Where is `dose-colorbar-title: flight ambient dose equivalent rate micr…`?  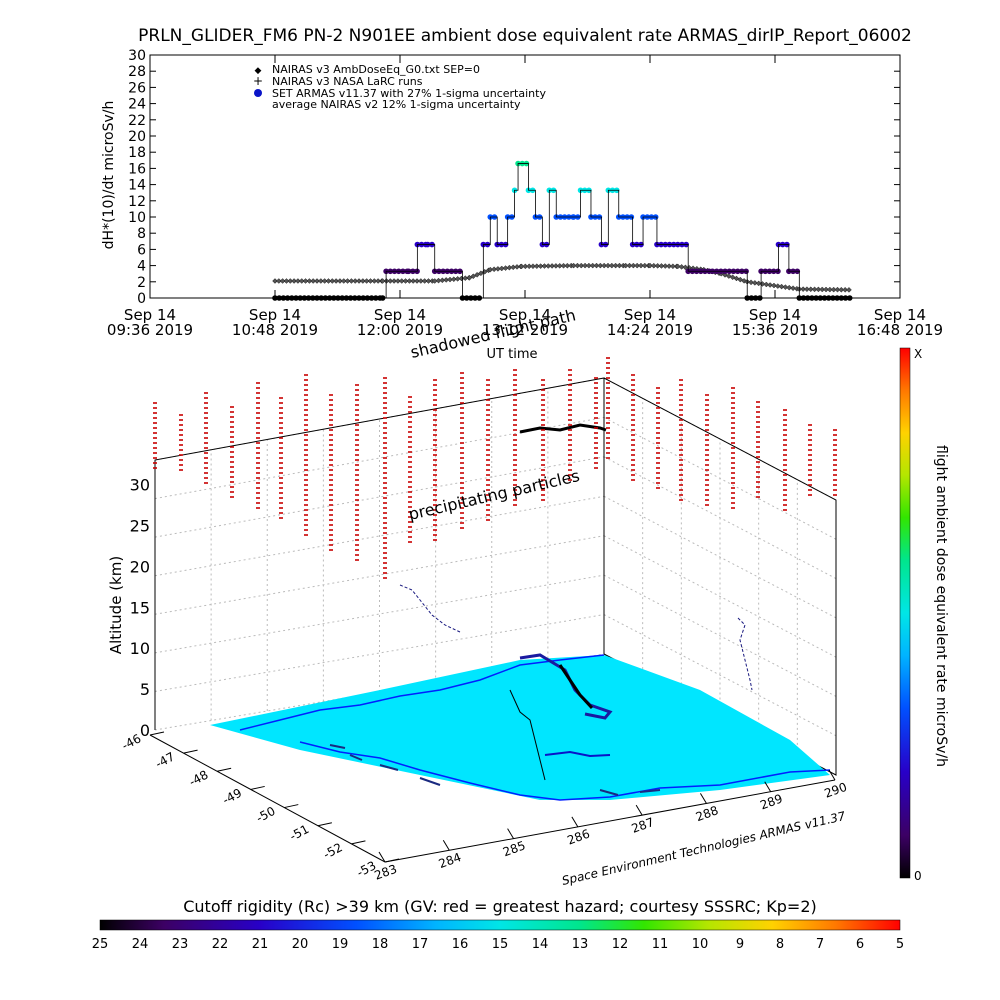 dose-colorbar-title: flight ambient dose equivalent rate micr… is located at coordinates (941, 606).